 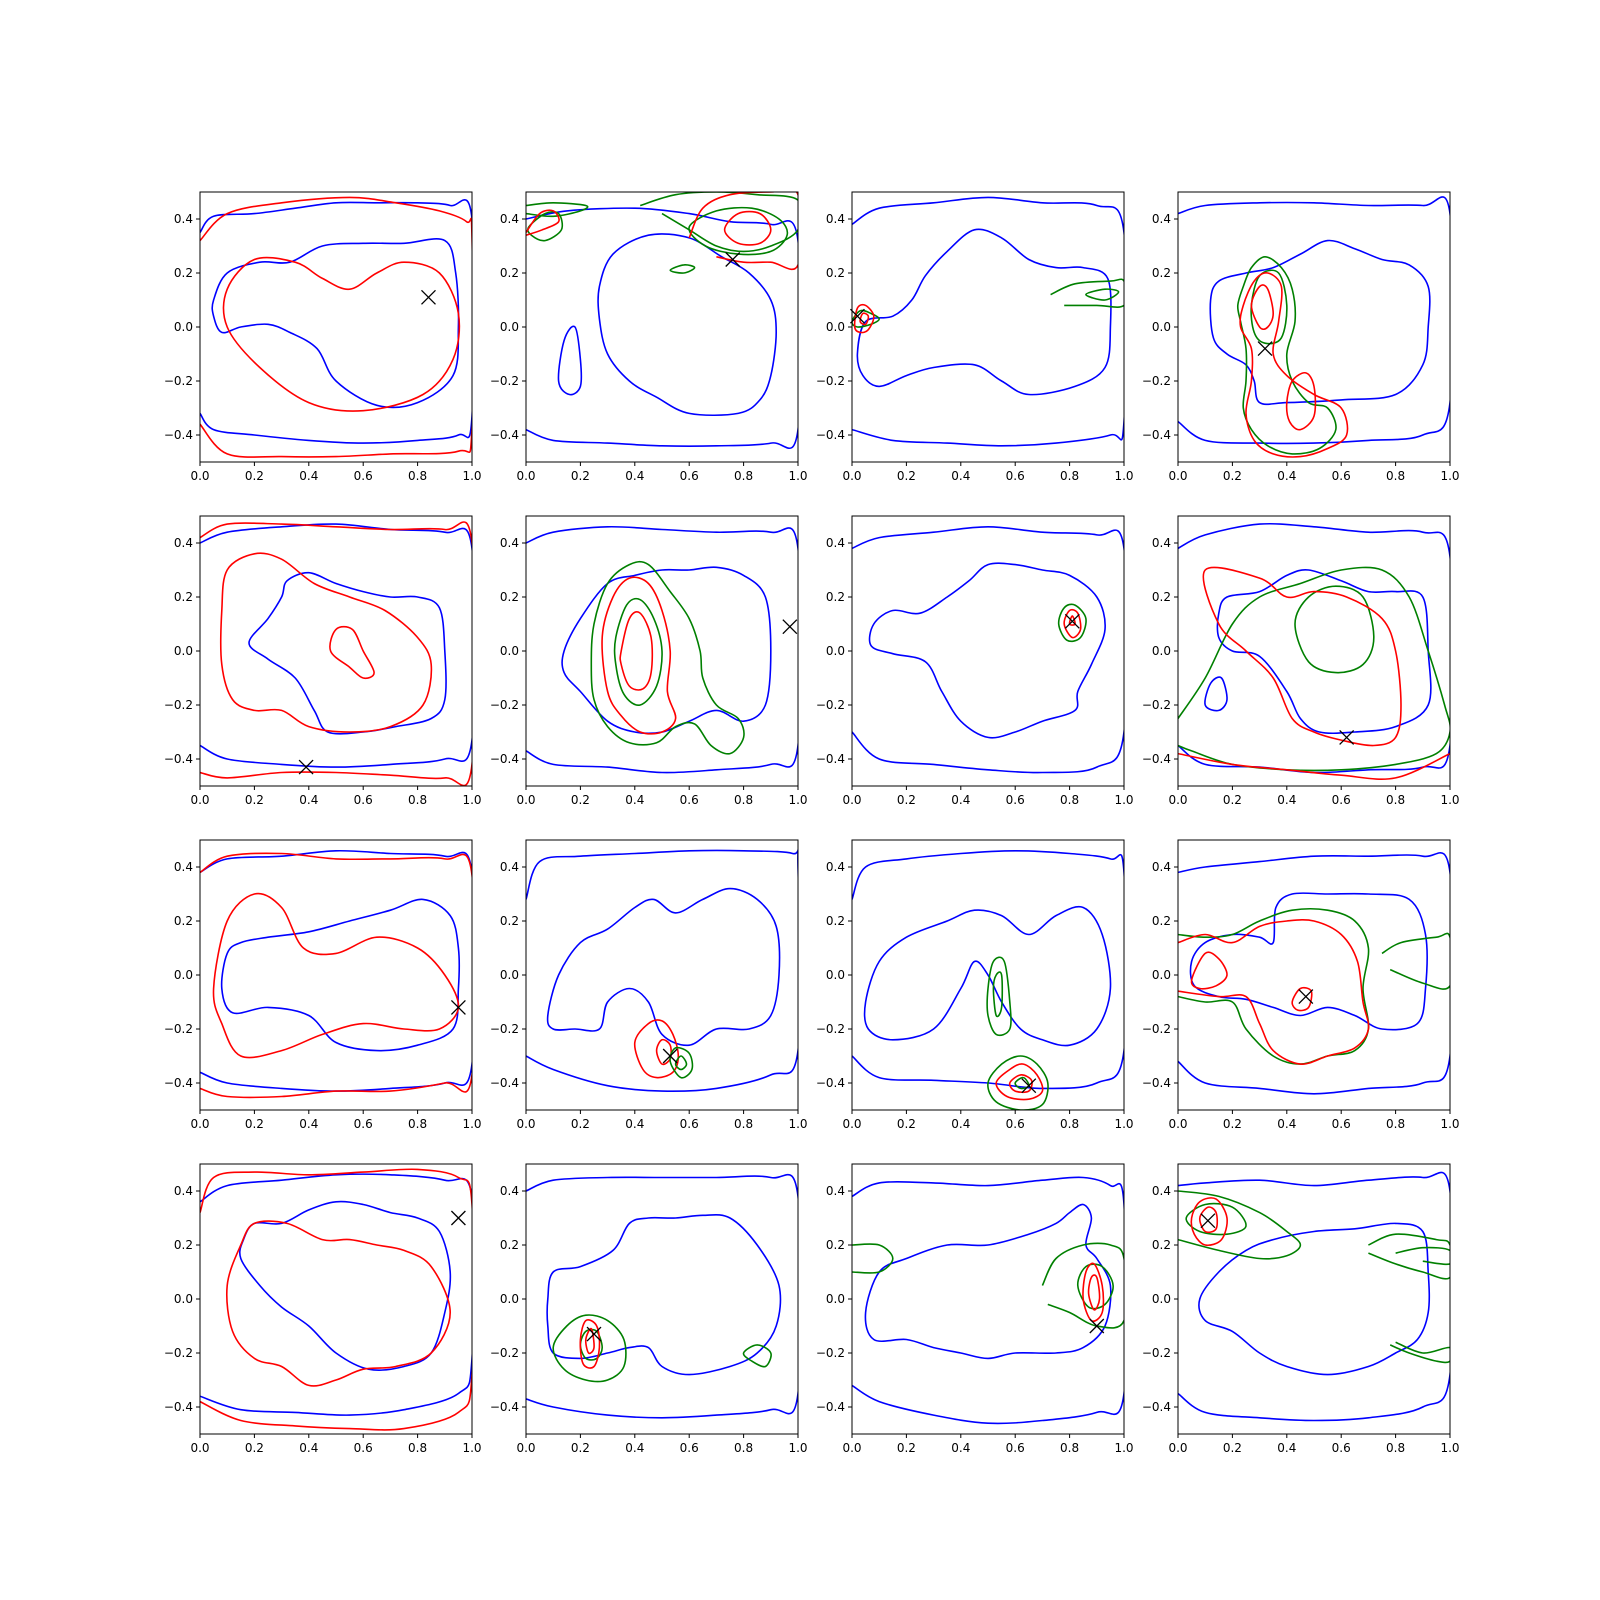 What do you see at coordinates (509, 1191) in the screenshot?
I see `y-tick-label: 0.4` at bounding box center [509, 1191].